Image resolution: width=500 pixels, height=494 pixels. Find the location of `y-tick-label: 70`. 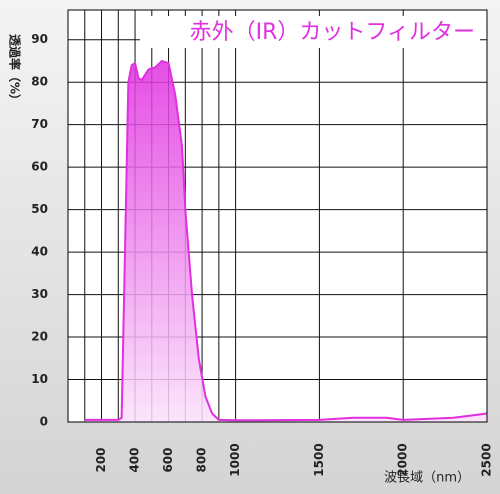

y-tick-label: 70 is located at coordinates (39, 124).